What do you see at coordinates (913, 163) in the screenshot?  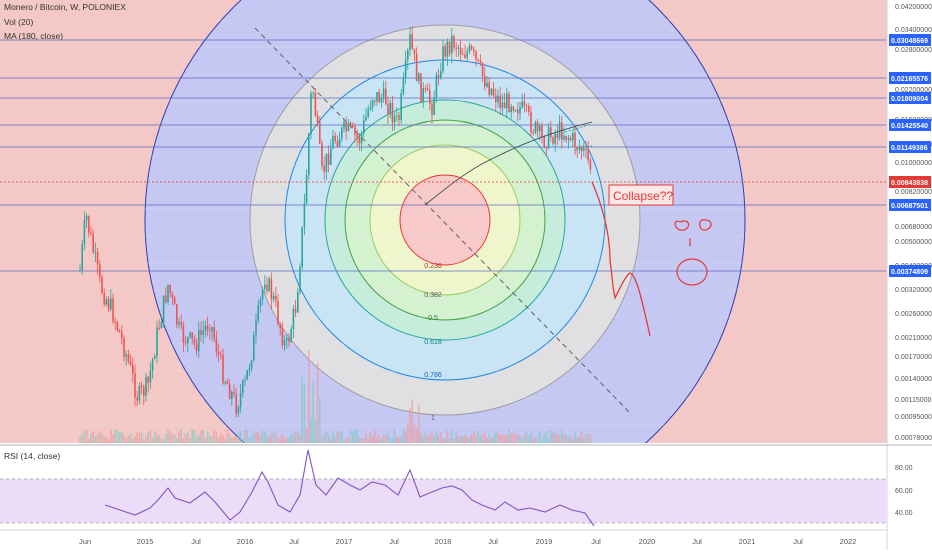 I see `price-tick-label: 0.01000000` at bounding box center [913, 163].